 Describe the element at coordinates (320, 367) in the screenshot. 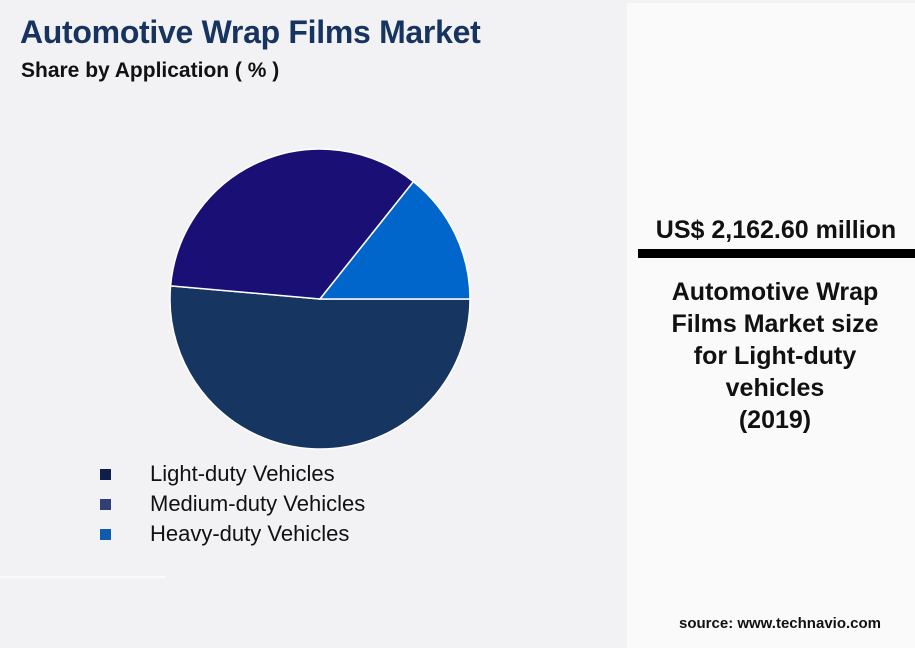

I see `pie-slice-light-duty-vehicles` at that location.